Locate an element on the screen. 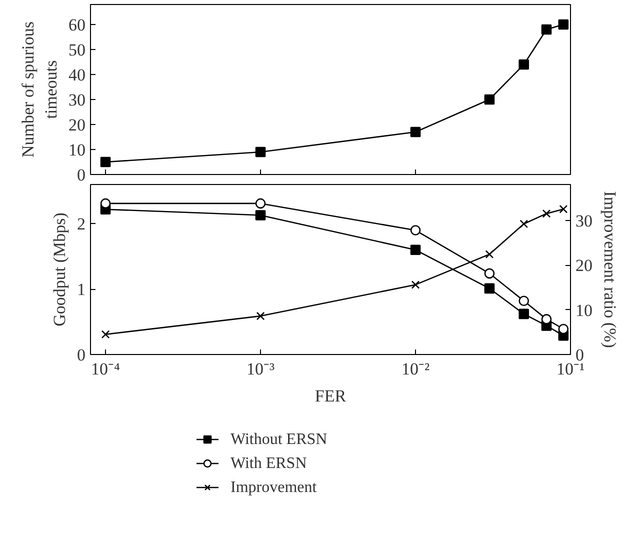 This screenshot has height=539, width=640. y-tick-label: 50 is located at coordinates (77, 50).